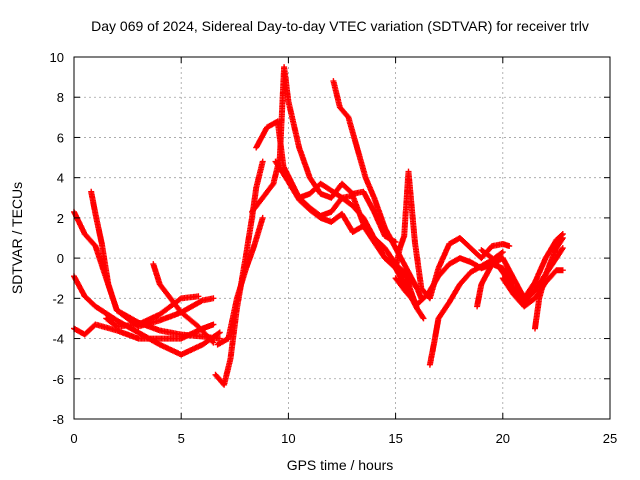 Image resolution: width=640 pixels, height=480 pixels. Describe the element at coordinates (58, 298) in the screenshot. I see `y-tick-label: -2` at that location.